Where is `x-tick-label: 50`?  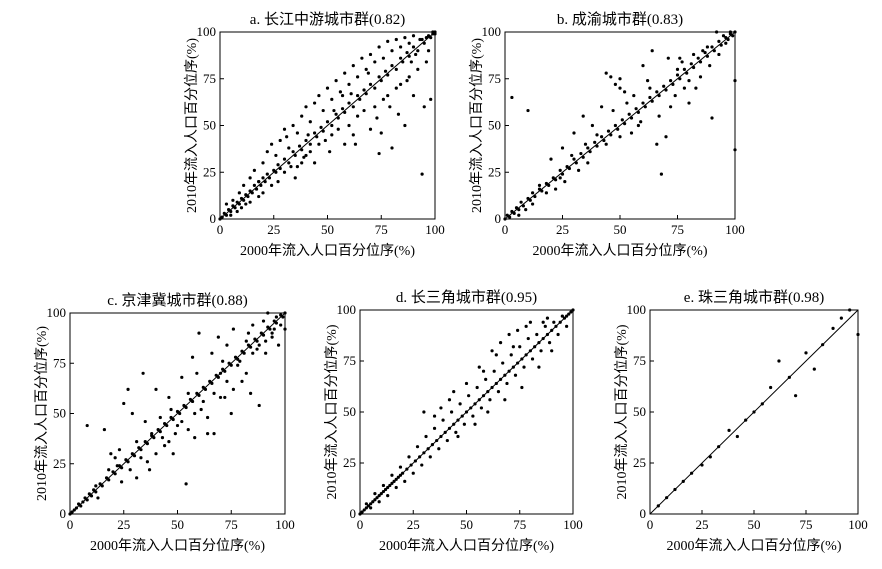 x-tick-label: 50 is located at coordinates (620, 229).